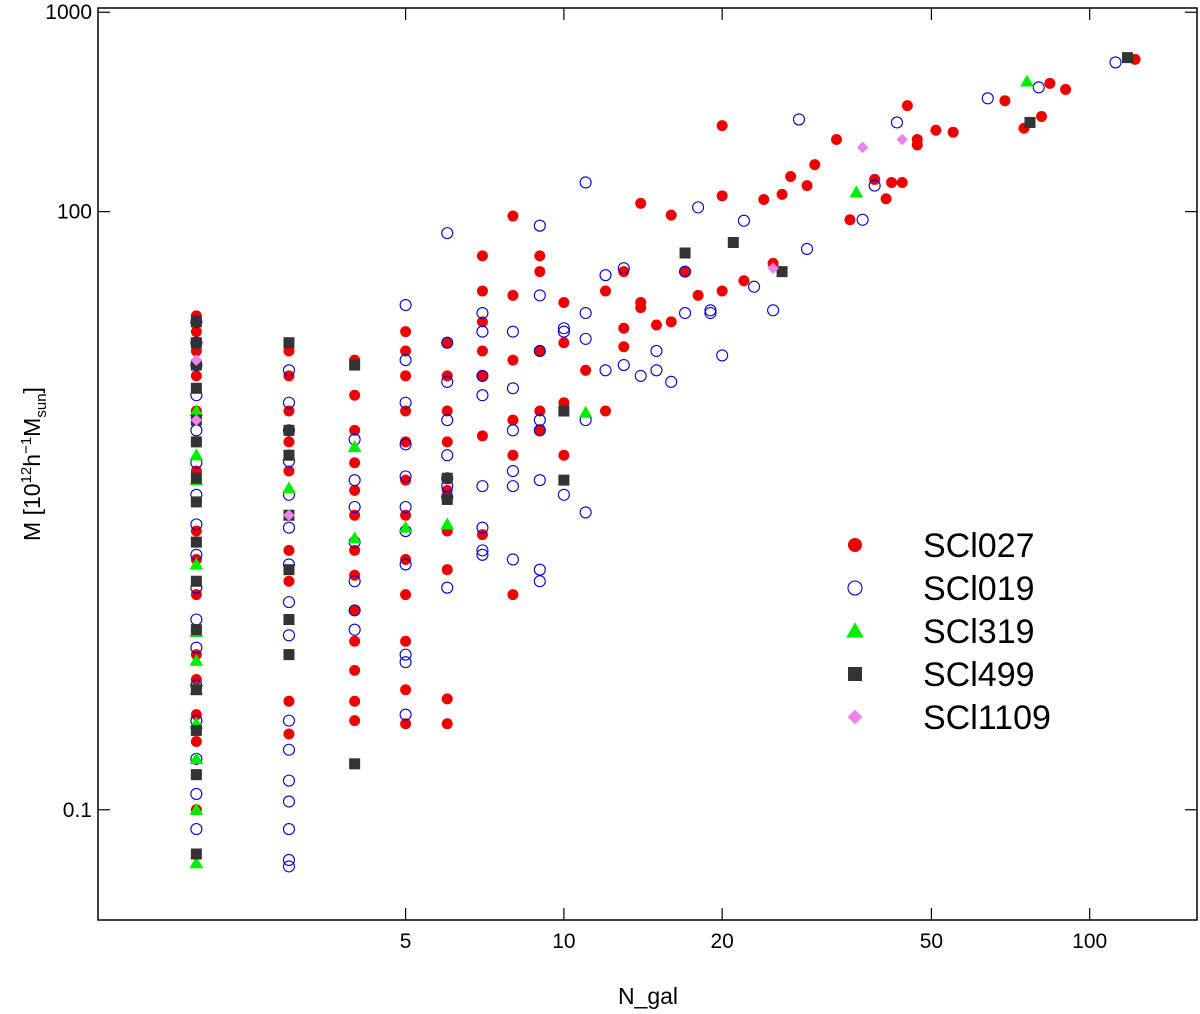 Image resolution: width=1200 pixels, height=1014 pixels. What do you see at coordinates (855, 545) in the screenshot?
I see `legend-marker` at bounding box center [855, 545].